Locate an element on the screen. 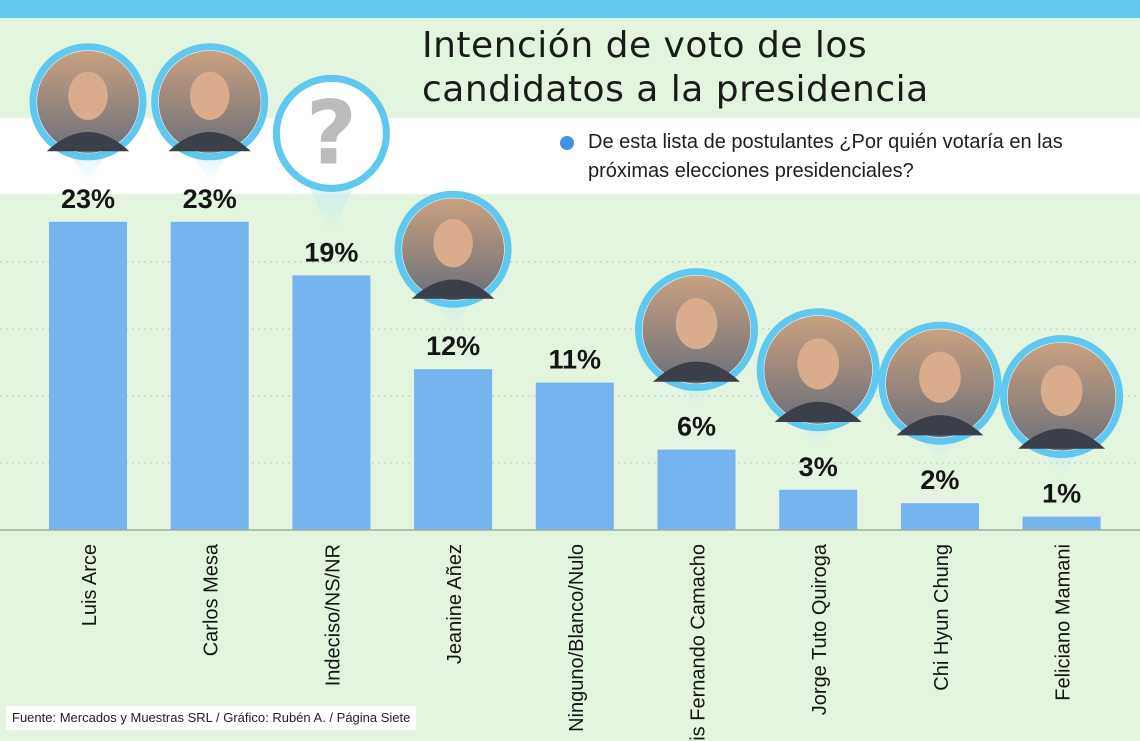 This screenshot has width=1140, height=741. category-label: Ninguno/Blanco/Nulo is located at coordinates (577, 638).